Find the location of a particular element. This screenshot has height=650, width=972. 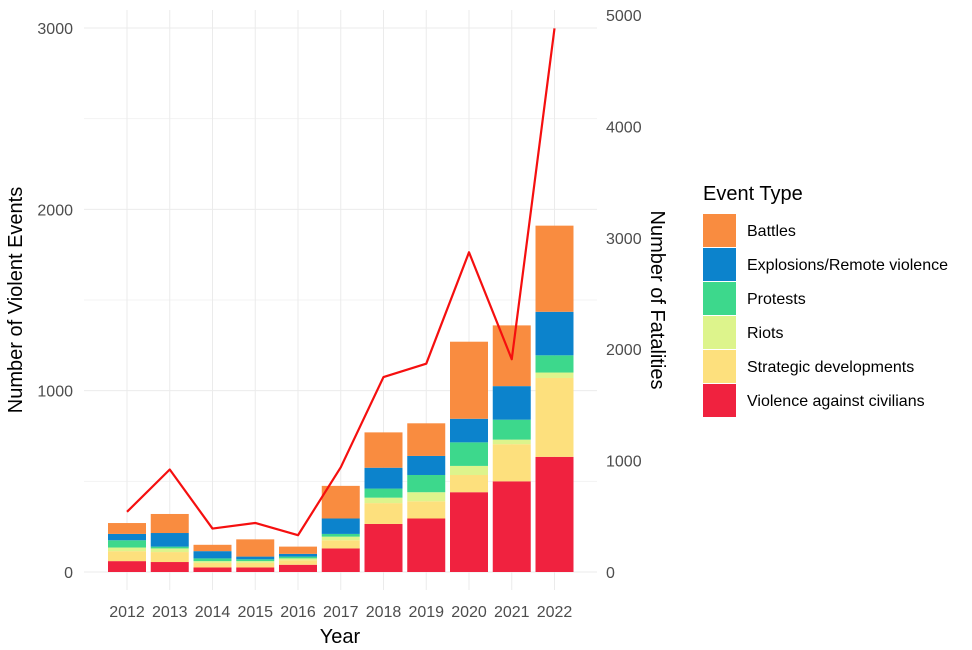

x-tick-label: 2012 is located at coordinates (127, 612).